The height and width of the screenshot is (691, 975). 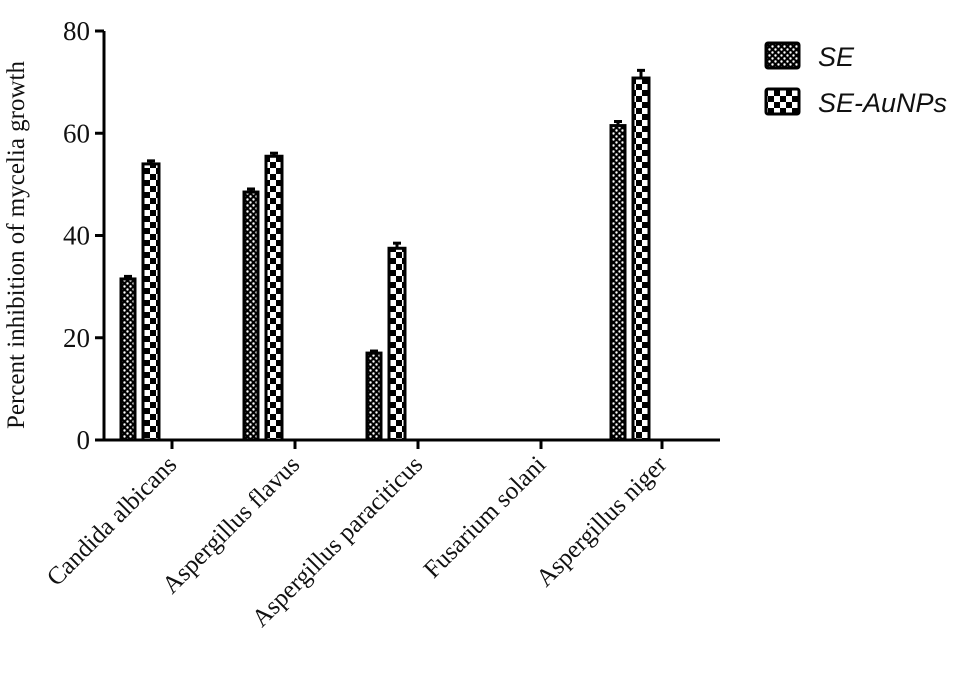 What do you see at coordinates (16, 245) in the screenshot?
I see `y-axis-title: Percent inhibition of mycelia growth` at bounding box center [16, 245].